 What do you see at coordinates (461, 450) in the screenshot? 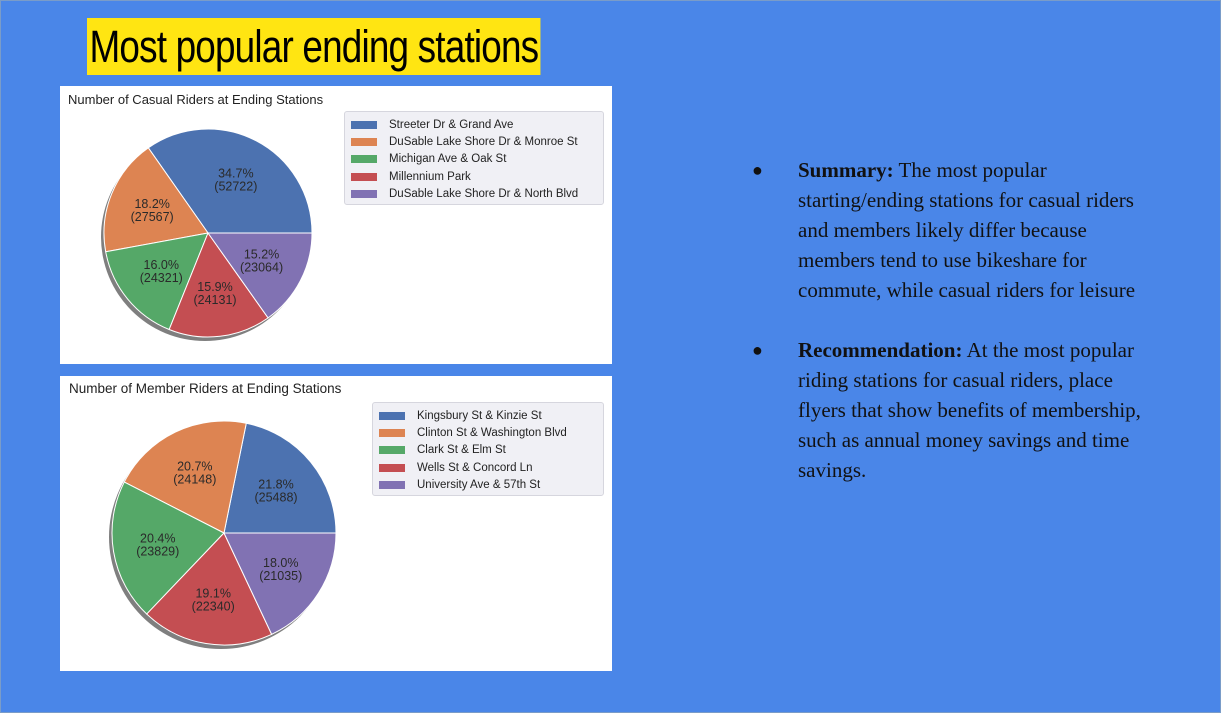
I see `legend-label: Clark St & Elm St` at bounding box center [461, 450].